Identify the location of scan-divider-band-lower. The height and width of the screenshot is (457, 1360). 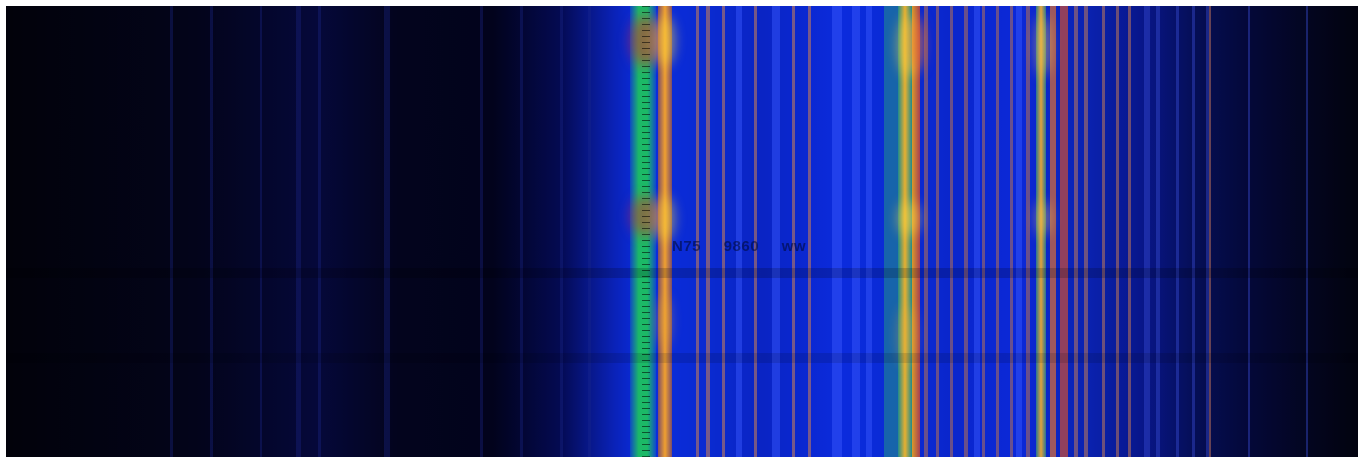
(682, 358).